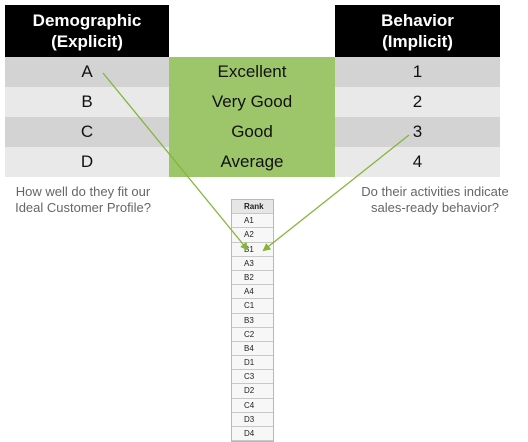  What do you see at coordinates (252, 162) in the screenshot?
I see `rating-cell: Average` at bounding box center [252, 162].